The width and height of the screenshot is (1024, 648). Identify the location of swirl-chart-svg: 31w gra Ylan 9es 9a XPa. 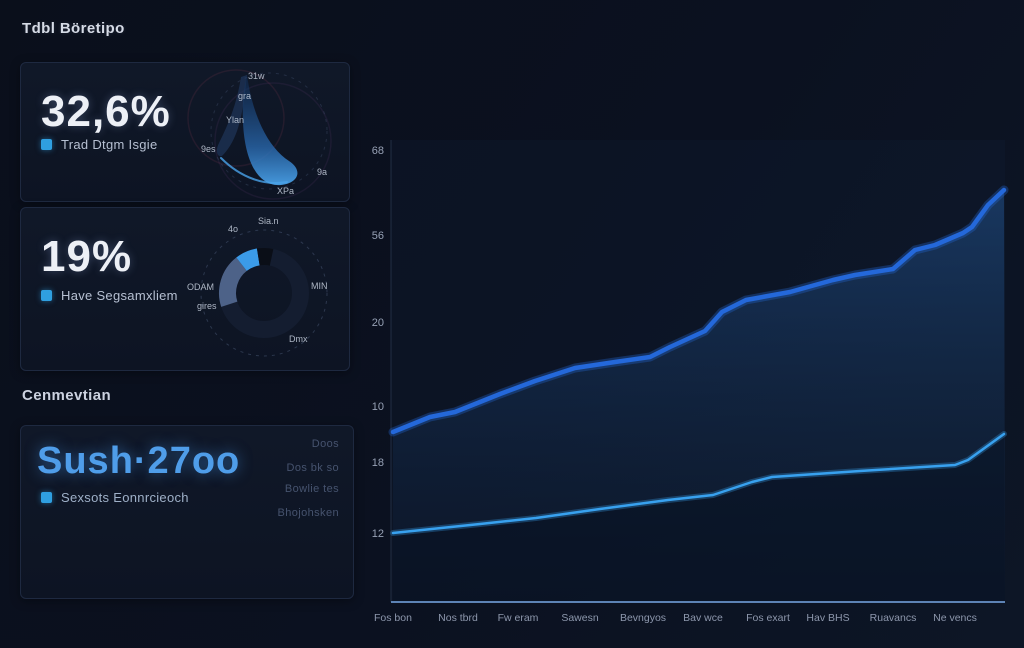
(259, 134).